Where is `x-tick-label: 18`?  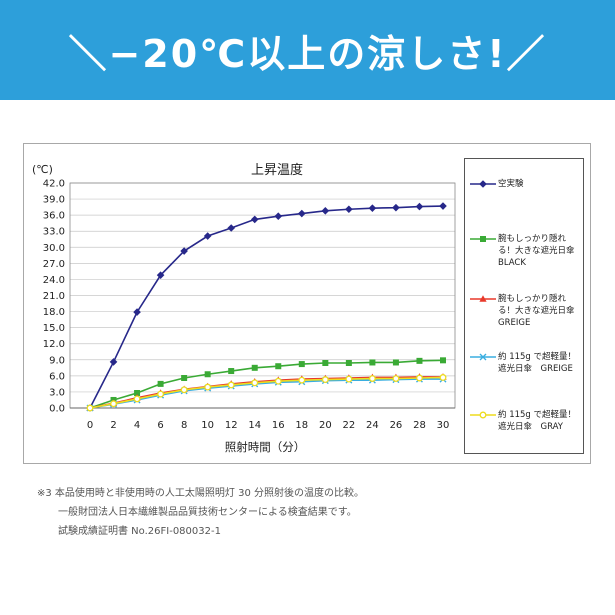
x-tick-label: 18 is located at coordinates (301, 425).